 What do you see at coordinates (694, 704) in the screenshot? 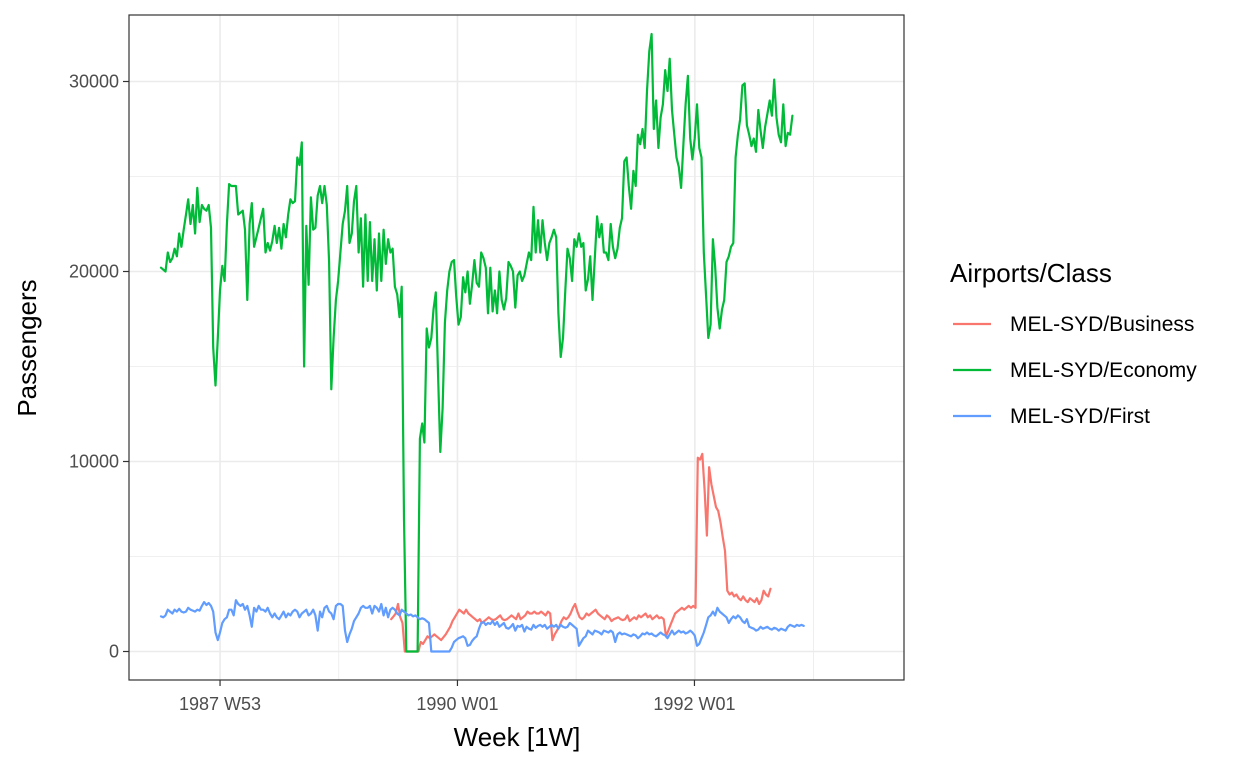
I see `x-tick-label: 1992 W01` at bounding box center [694, 704].